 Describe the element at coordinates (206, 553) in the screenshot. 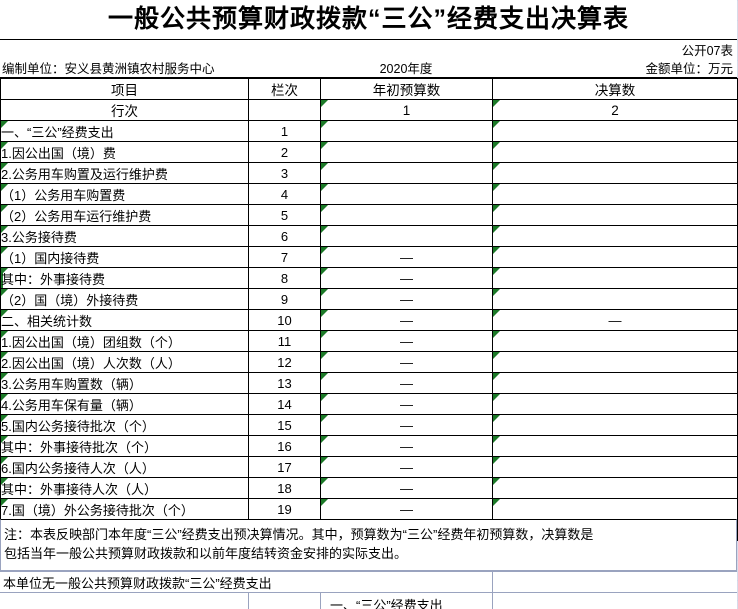

I see `note-line-2: 包括当年一般公共预算财政拨款和以前年度结转资金安排的实际支出。` at that location.